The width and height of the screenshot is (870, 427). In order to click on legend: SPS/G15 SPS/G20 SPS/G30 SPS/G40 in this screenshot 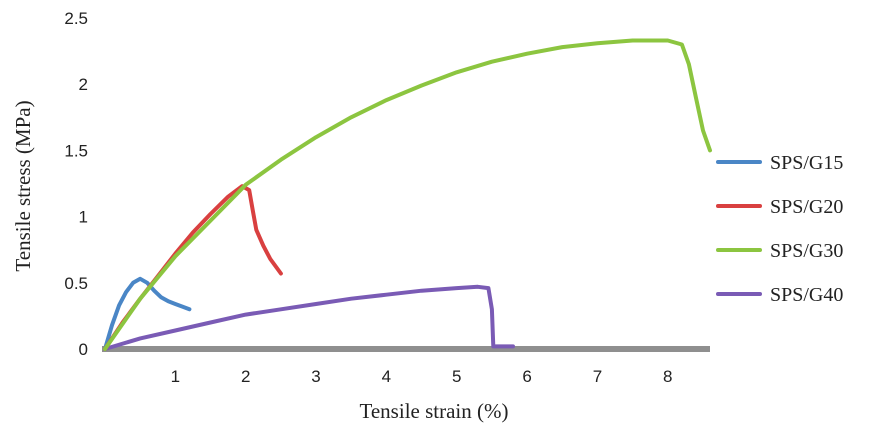, I will do `click(779, 229)`.